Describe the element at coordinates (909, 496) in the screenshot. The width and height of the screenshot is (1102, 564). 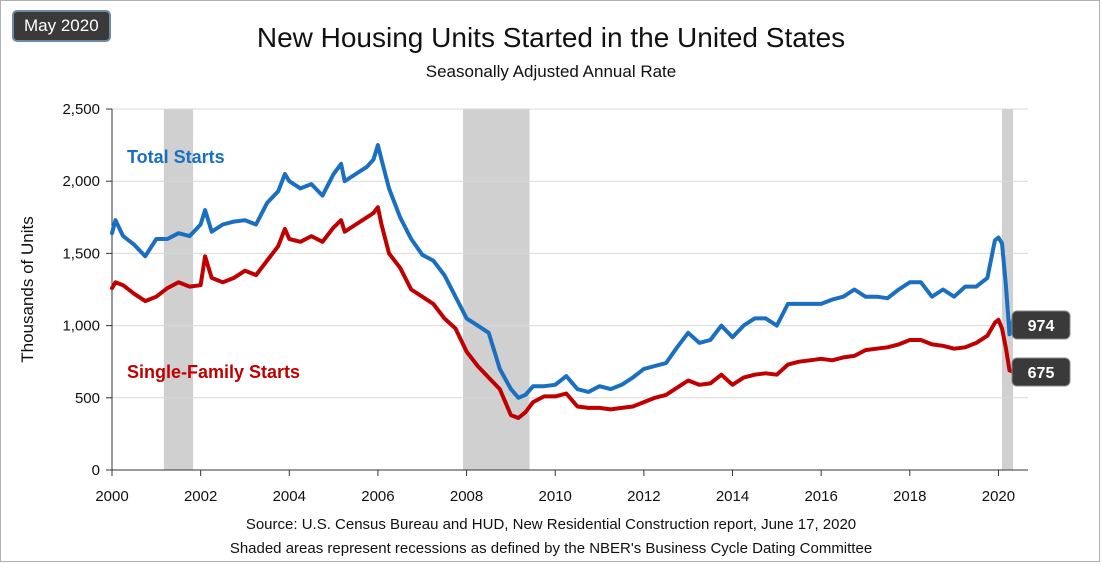
I see `x-tick-label-9: 2018` at that location.